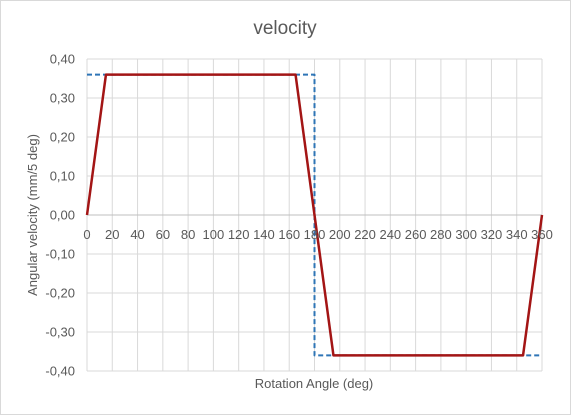 The image size is (571, 415). Describe the element at coordinates (137, 234) in the screenshot. I see `x-tick-label: 40` at that location.